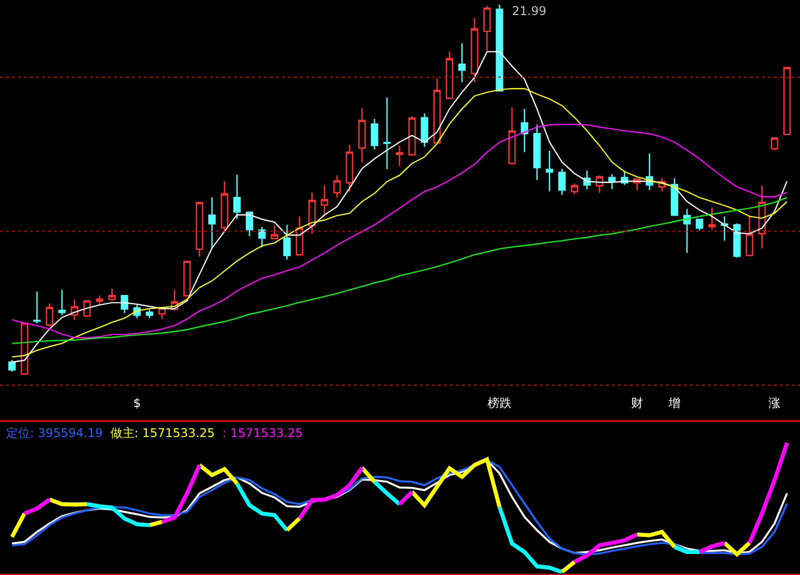 Image resolution: width=800 pixels, height=575 pixels. I want to click on x-tick-label: 涨, so click(774, 403).